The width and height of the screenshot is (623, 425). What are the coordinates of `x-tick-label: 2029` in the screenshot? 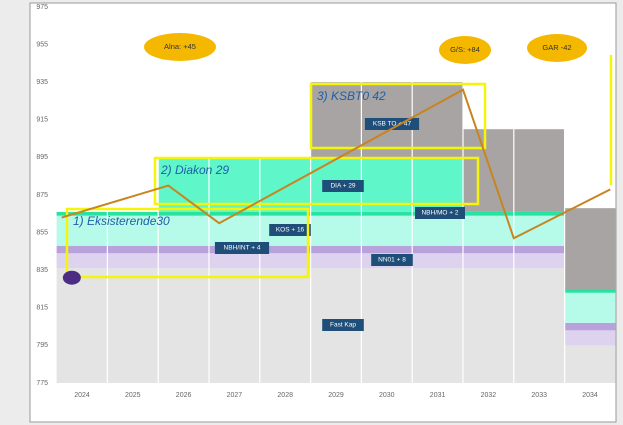 It's located at (336, 395).